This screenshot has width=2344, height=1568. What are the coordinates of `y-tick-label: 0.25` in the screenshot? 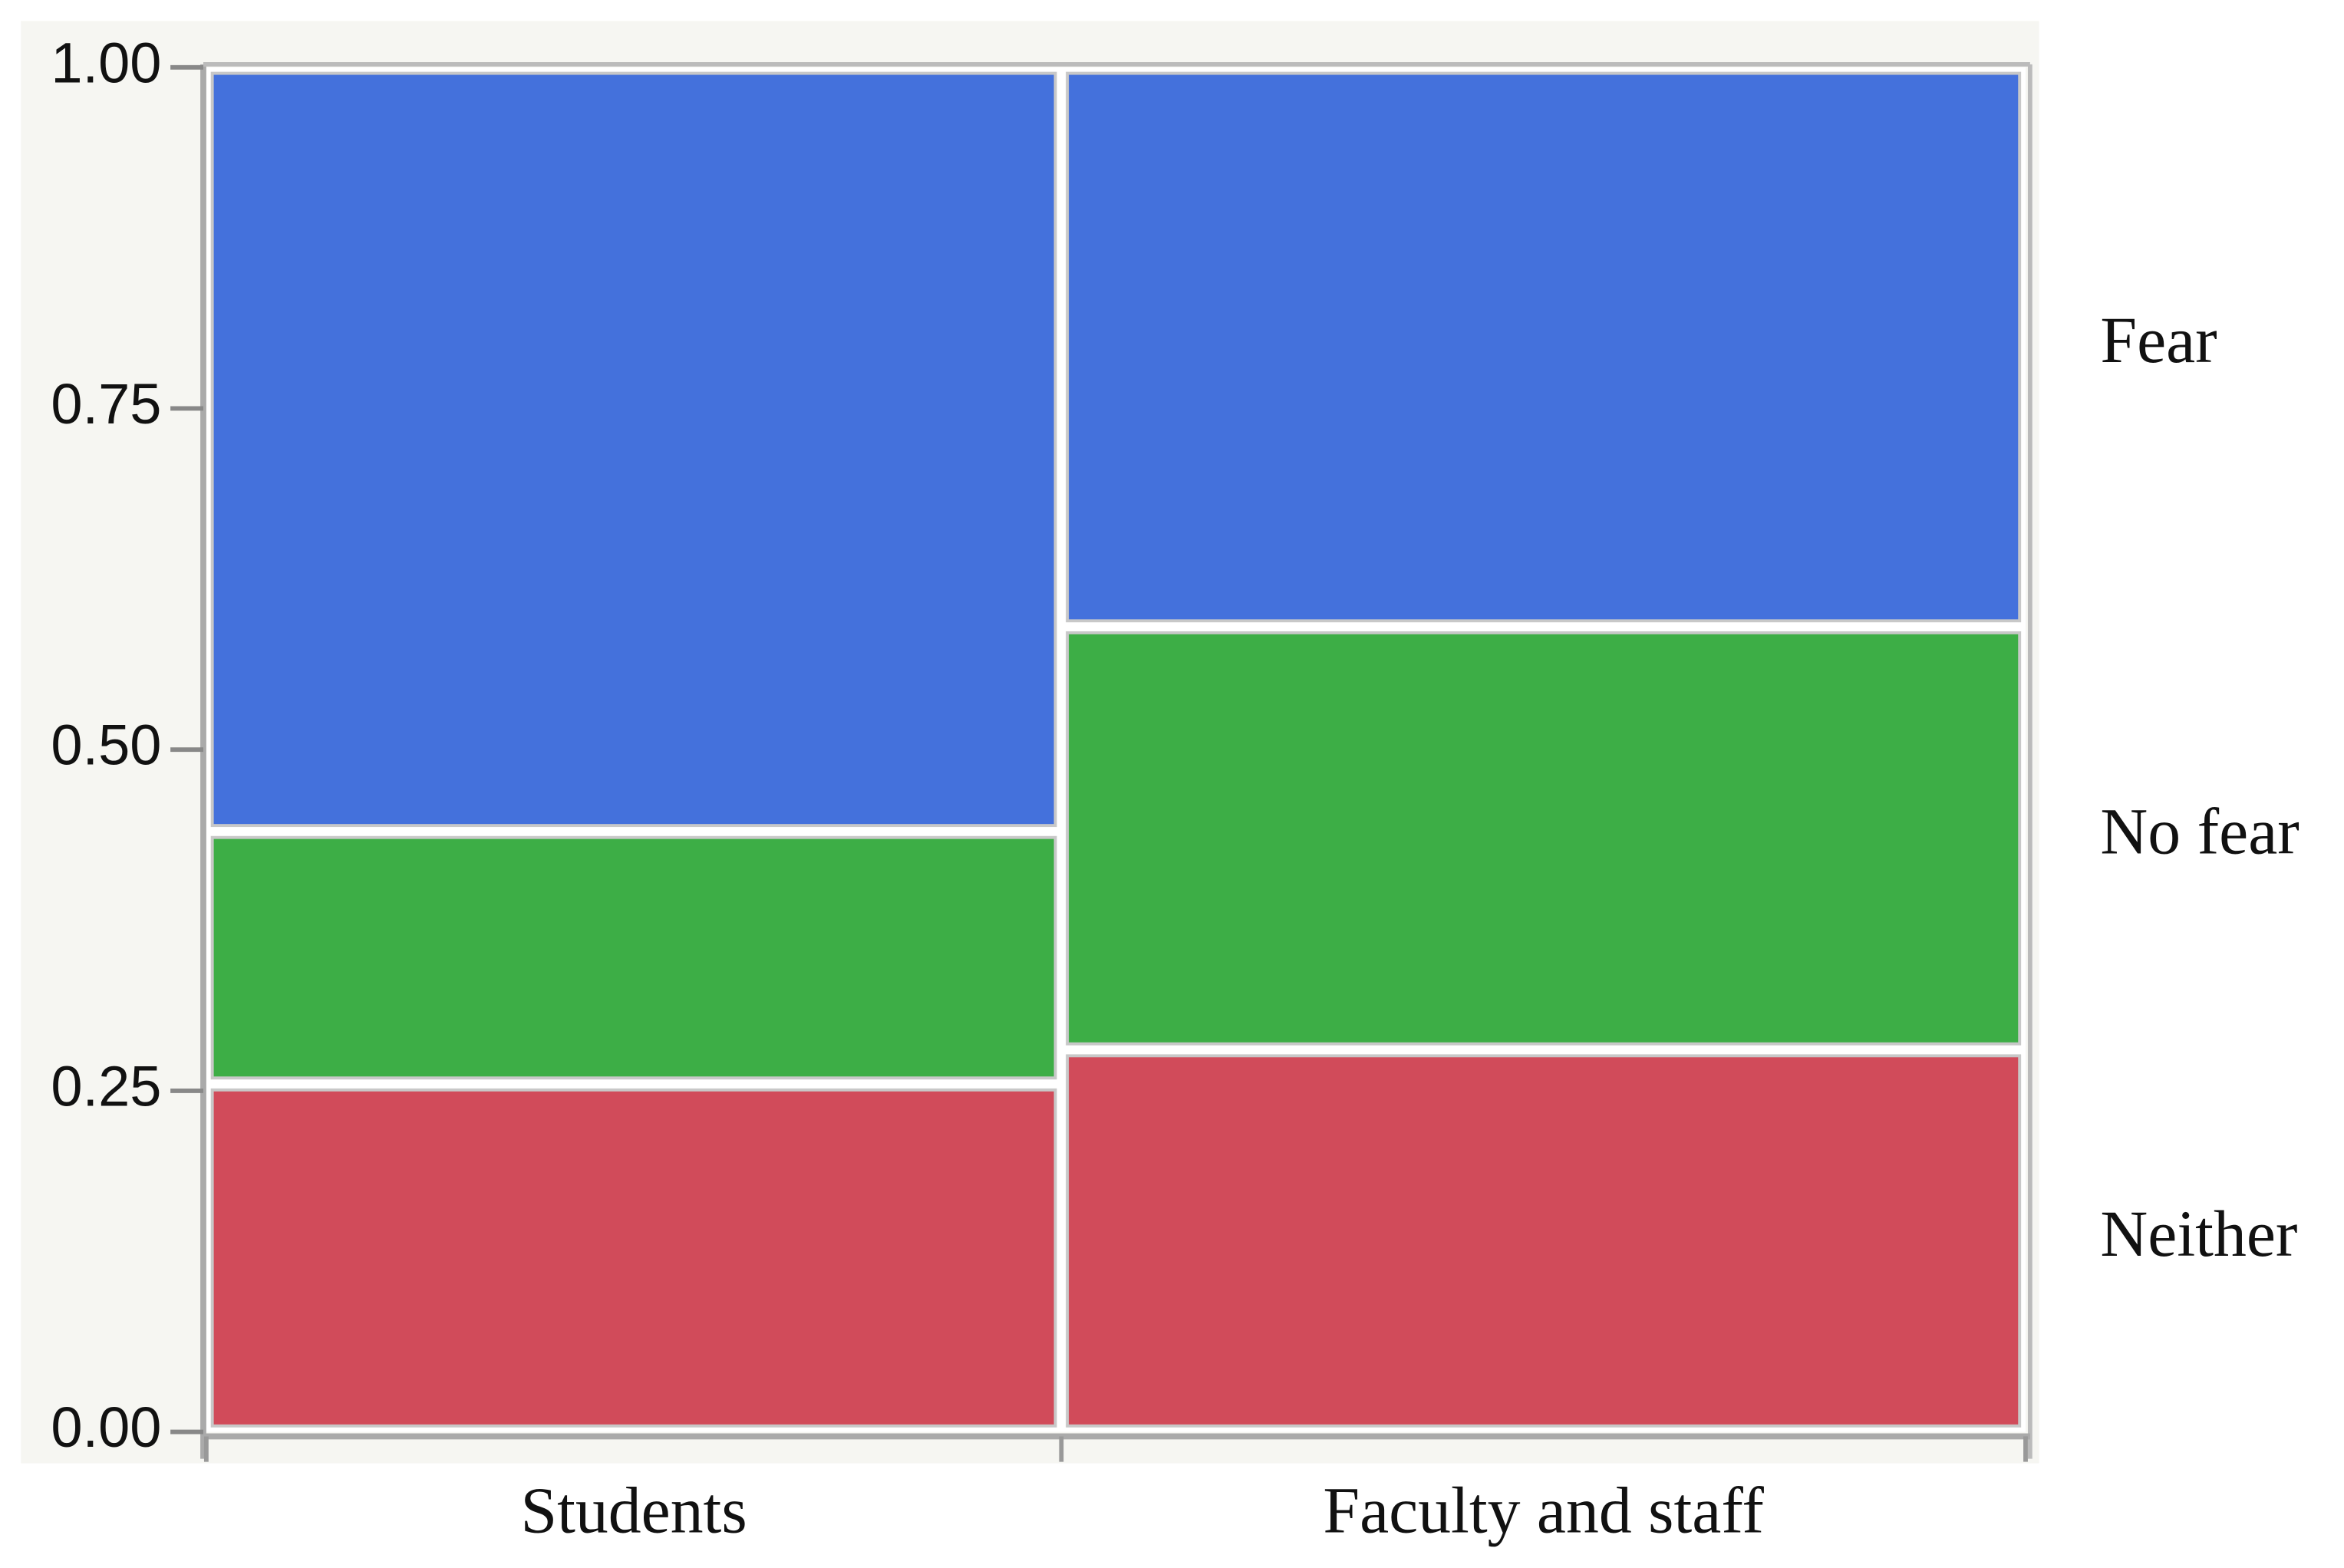 It's located at (106, 1086).